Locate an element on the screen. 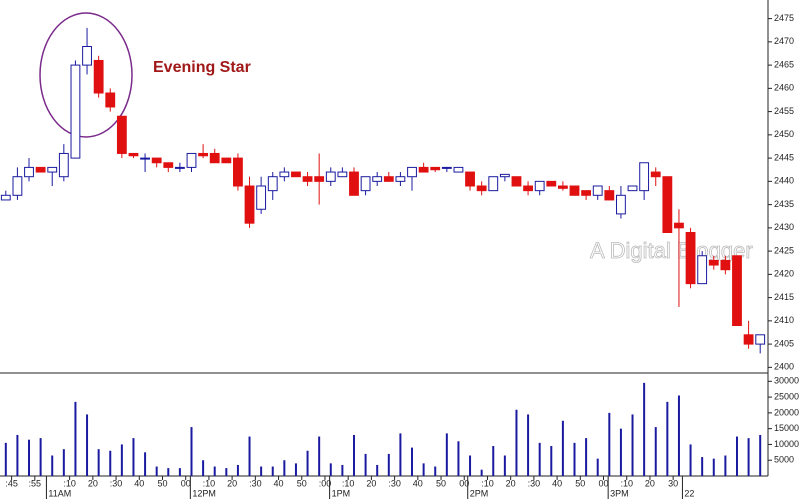 This screenshot has height=500, width=800. y-tick-label: 2475 is located at coordinates (784, 18).